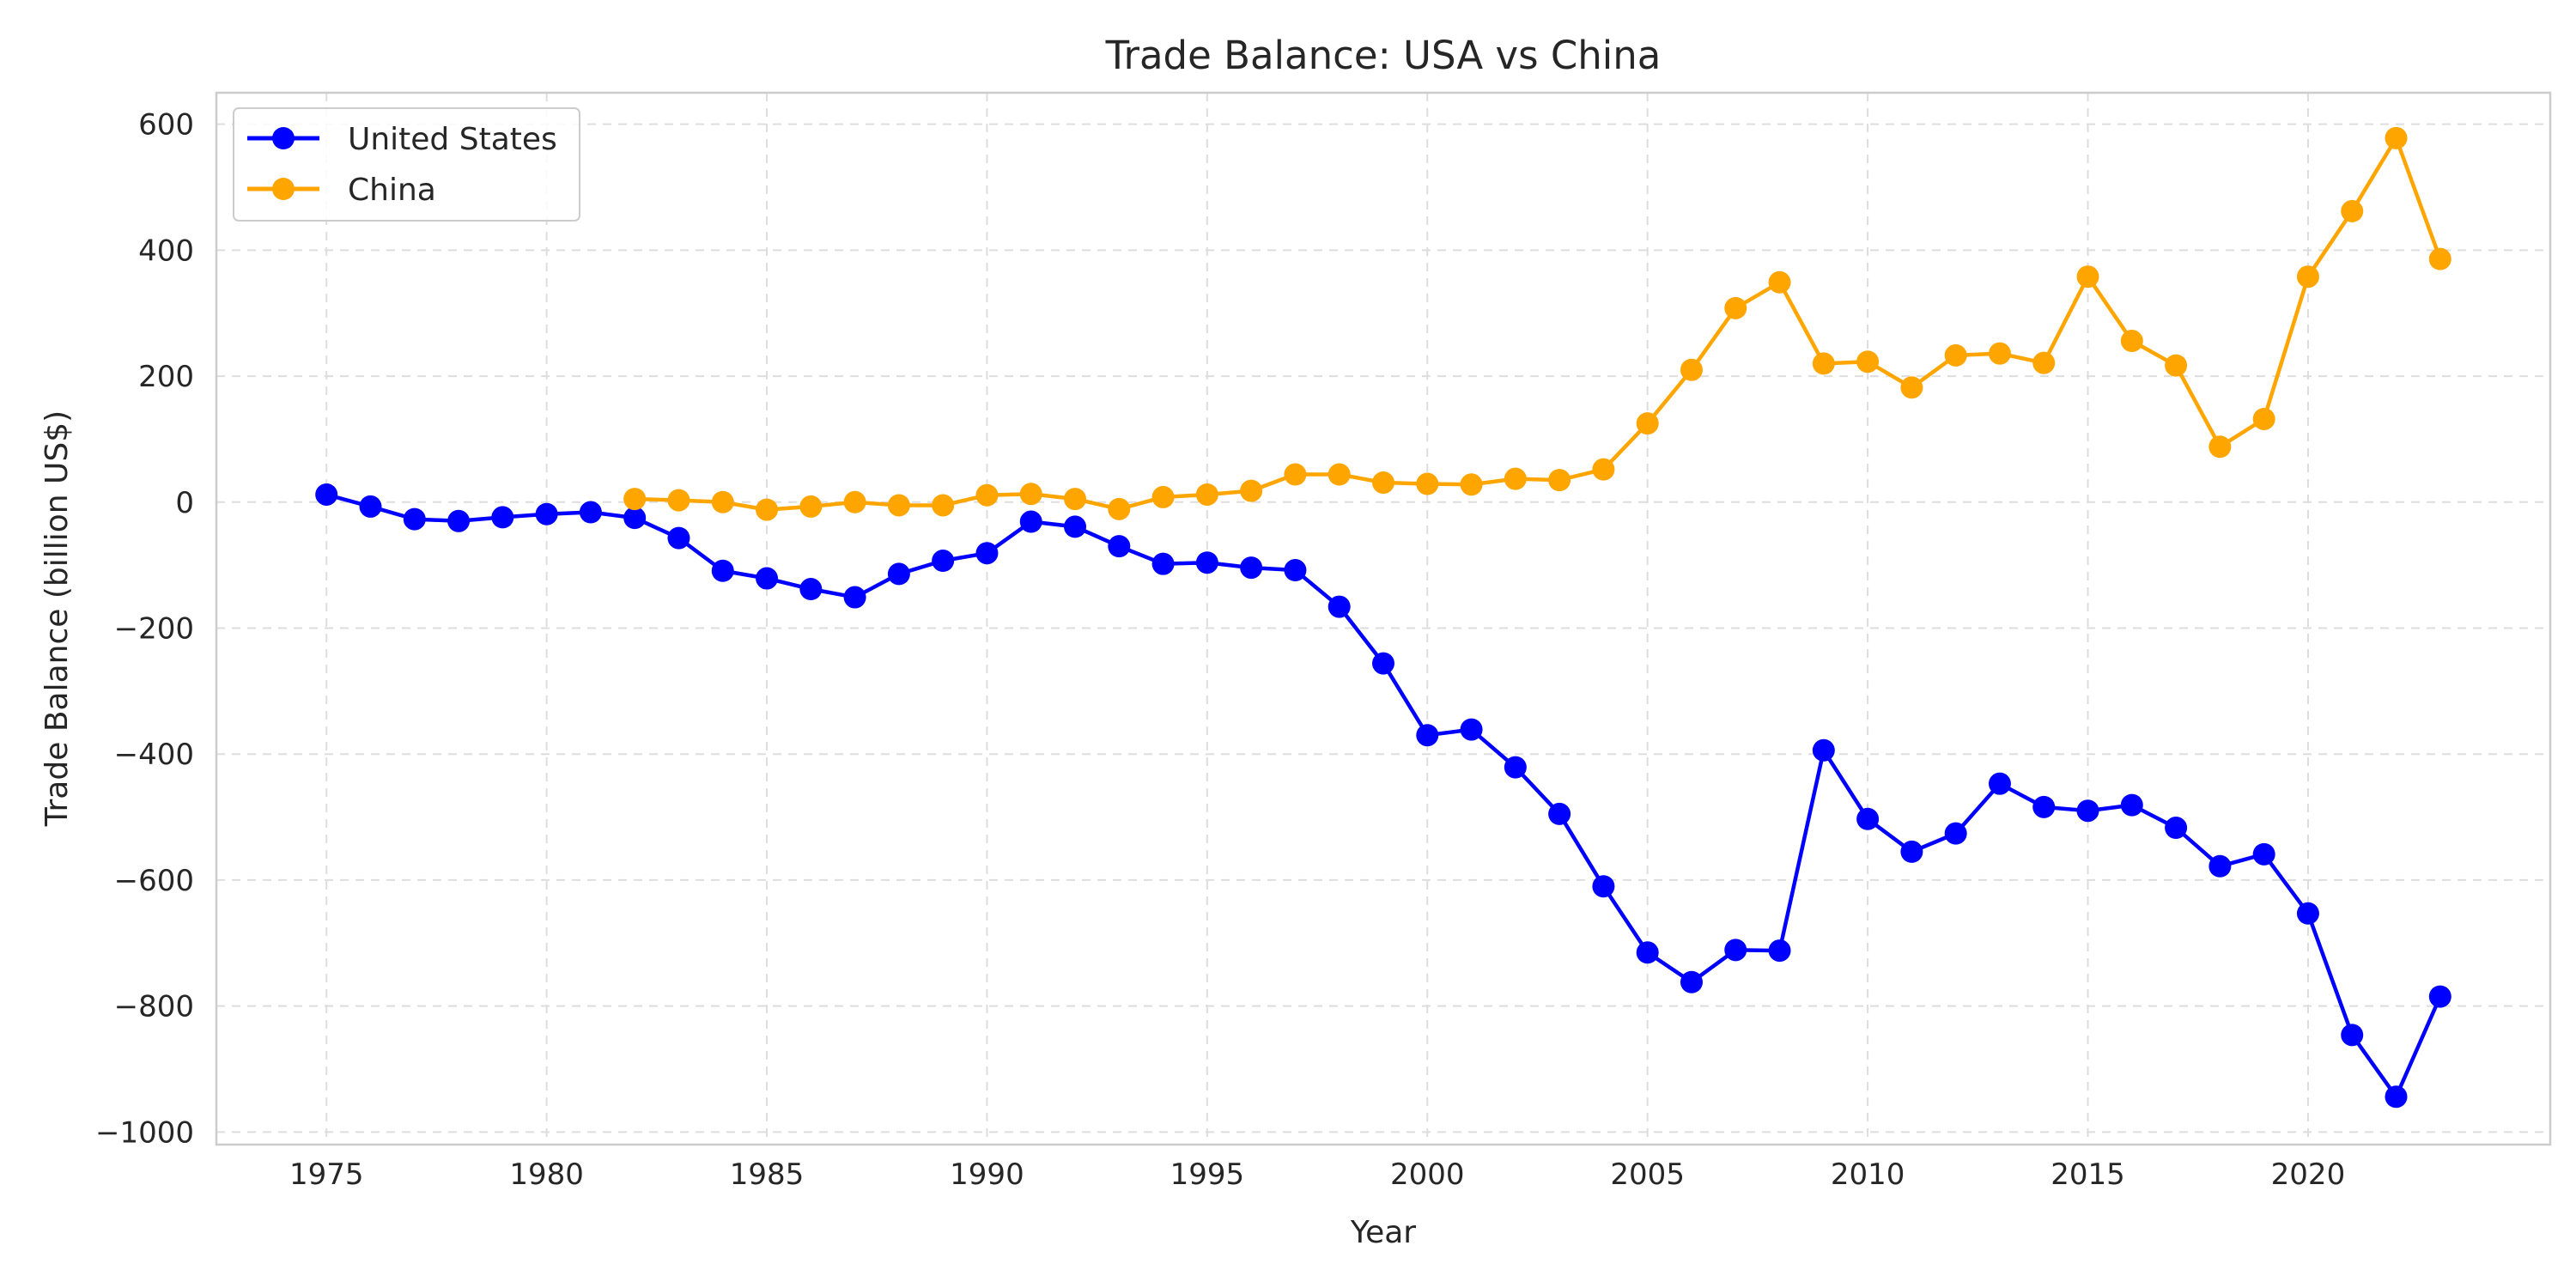 This screenshot has height=1288, width=2576. What do you see at coordinates (407, 164) in the screenshot?
I see `legend-box` at bounding box center [407, 164].